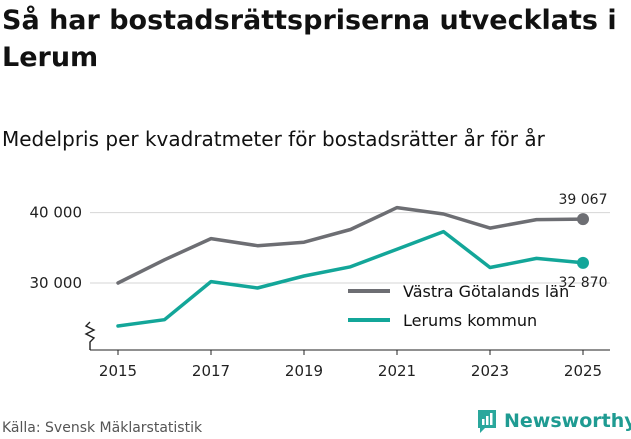 The height and width of the screenshot is (439, 631). I want to click on x-tick-label: 2015, so click(118, 371).